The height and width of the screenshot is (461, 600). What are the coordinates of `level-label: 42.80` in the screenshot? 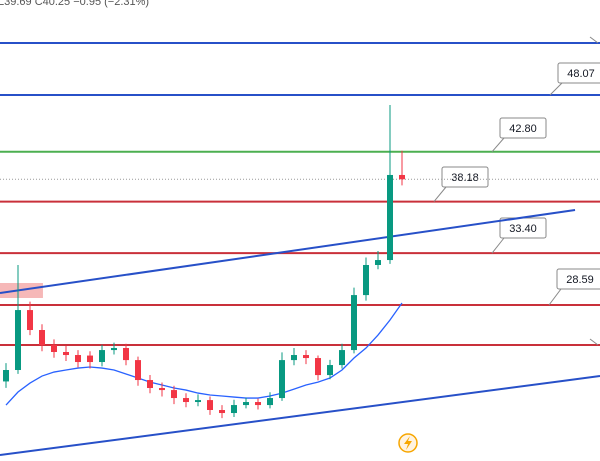 It's located at (523, 129).